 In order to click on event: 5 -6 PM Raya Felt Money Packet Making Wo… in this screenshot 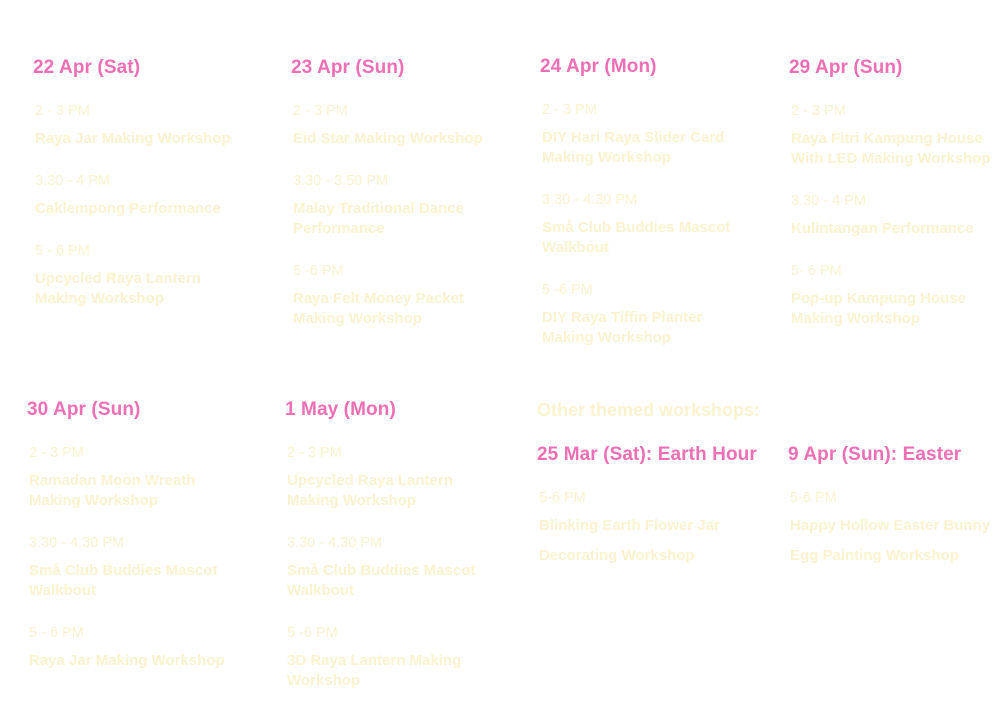, I will do `click(393, 295)`.